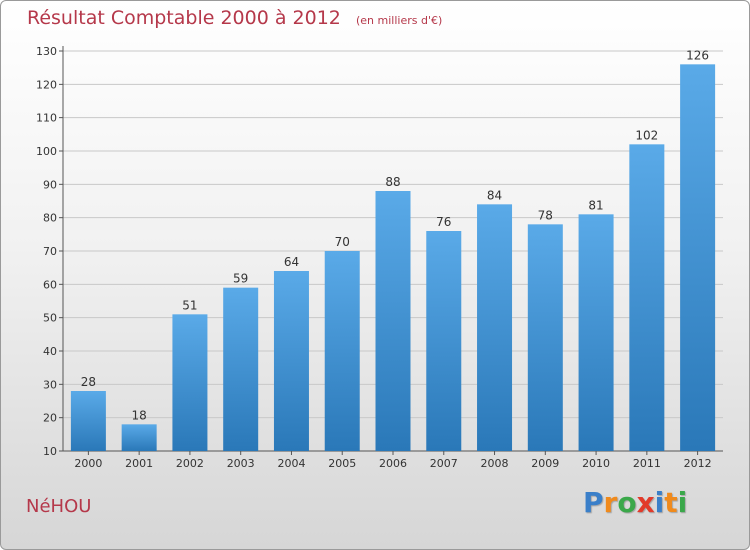  I want to click on bar-2004, so click(291, 361).